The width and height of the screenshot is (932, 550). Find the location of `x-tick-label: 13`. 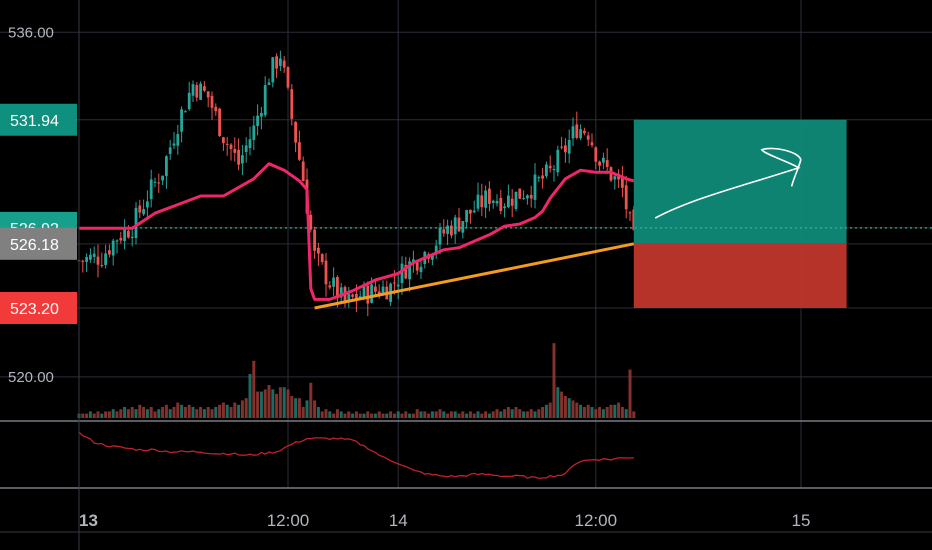

x-tick-label: 13 is located at coordinates (88, 520).